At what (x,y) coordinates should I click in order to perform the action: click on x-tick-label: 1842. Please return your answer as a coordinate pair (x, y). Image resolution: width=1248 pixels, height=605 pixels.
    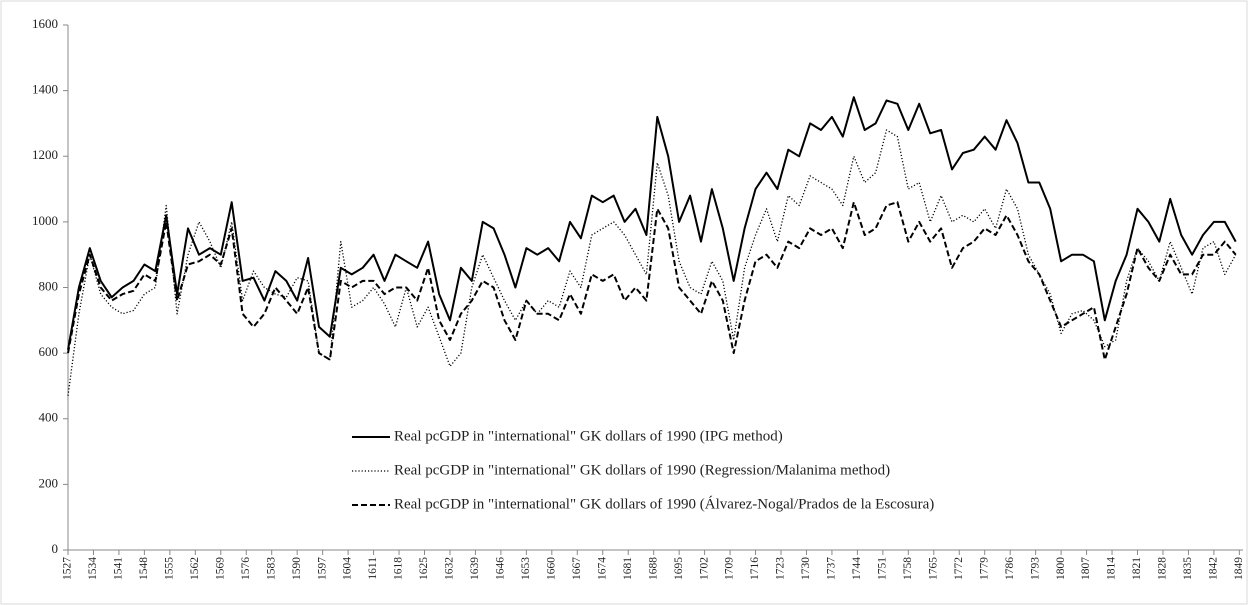
    Looking at the image, I should click on (1214, 568).